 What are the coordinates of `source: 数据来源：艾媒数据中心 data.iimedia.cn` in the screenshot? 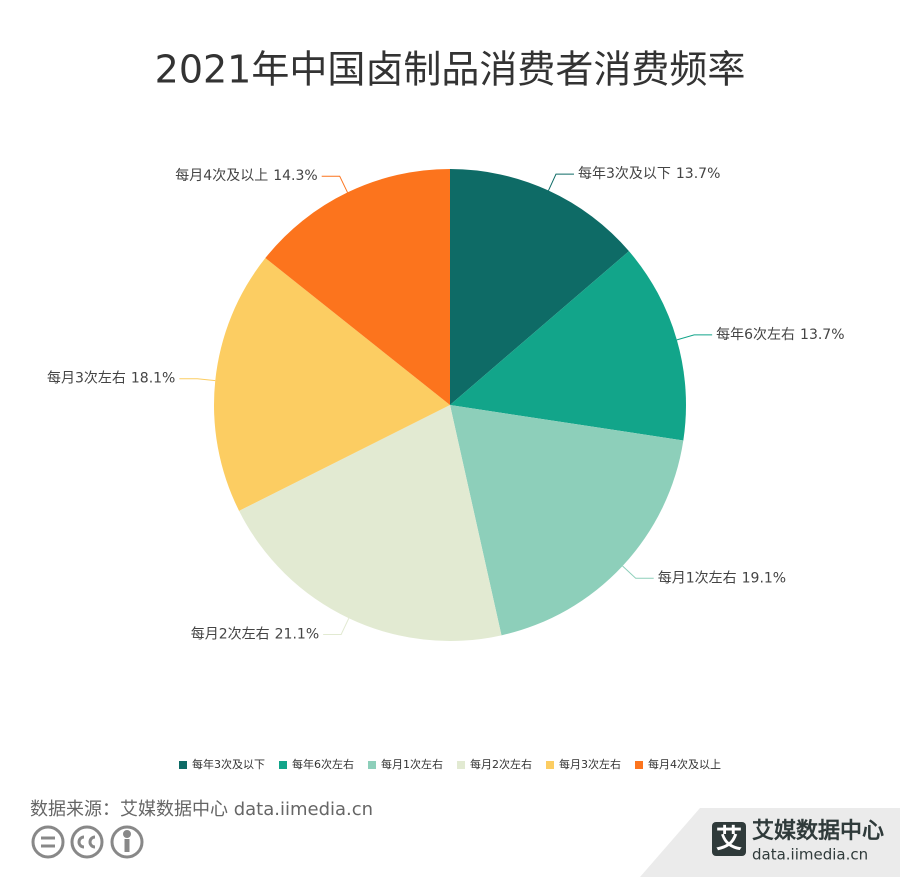 It's located at (201, 809).